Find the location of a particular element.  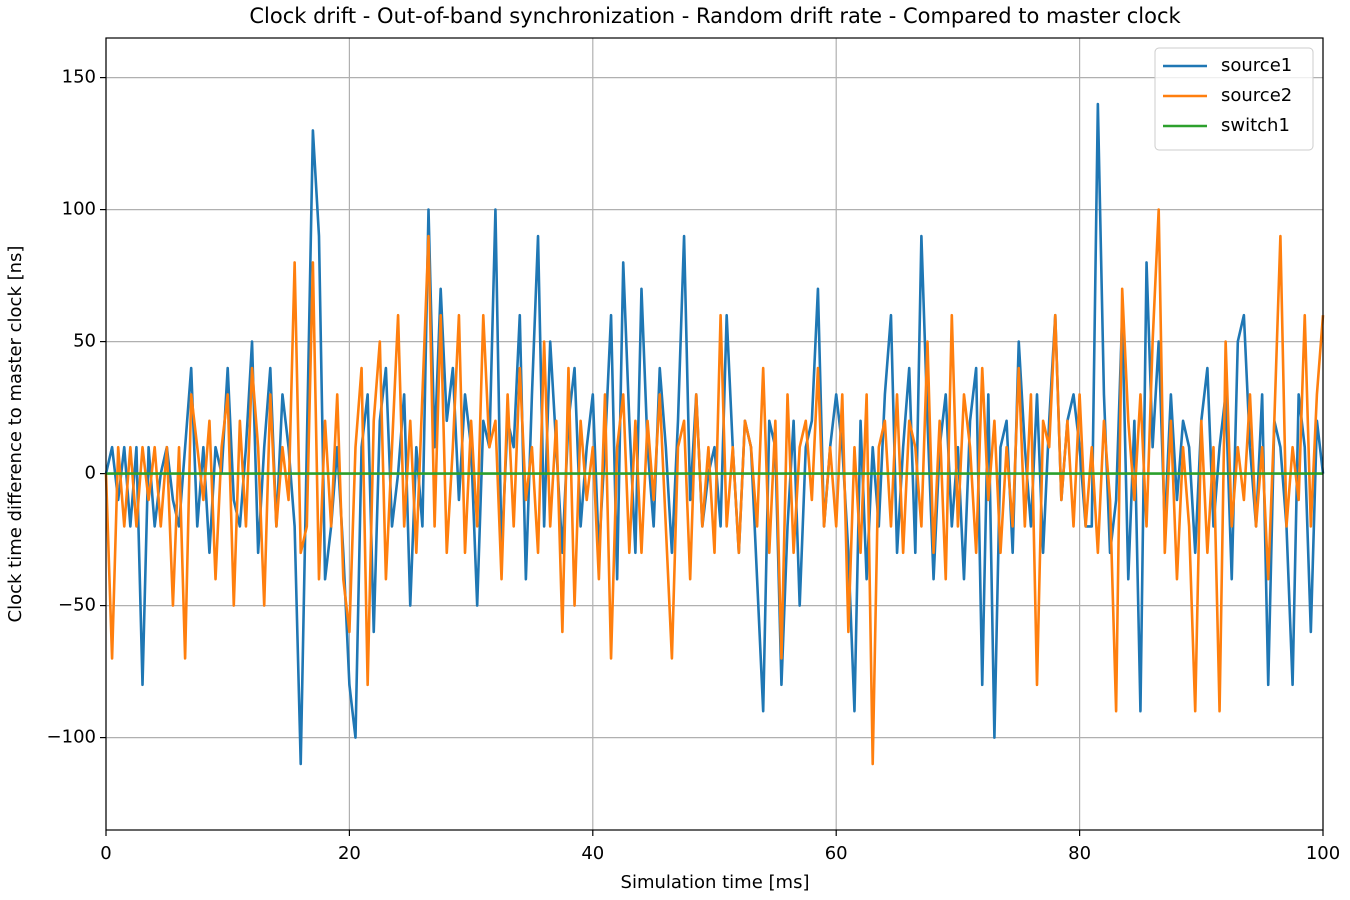

x-tick-label: 80 is located at coordinates (1079, 853).